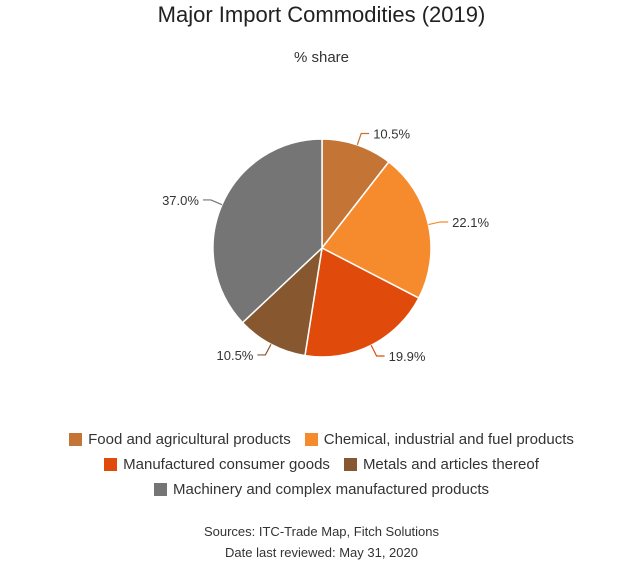 The height and width of the screenshot is (588, 643). I want to click on legend-label-chemical: Chemical, industrial and fuel products, so click(448, 439).